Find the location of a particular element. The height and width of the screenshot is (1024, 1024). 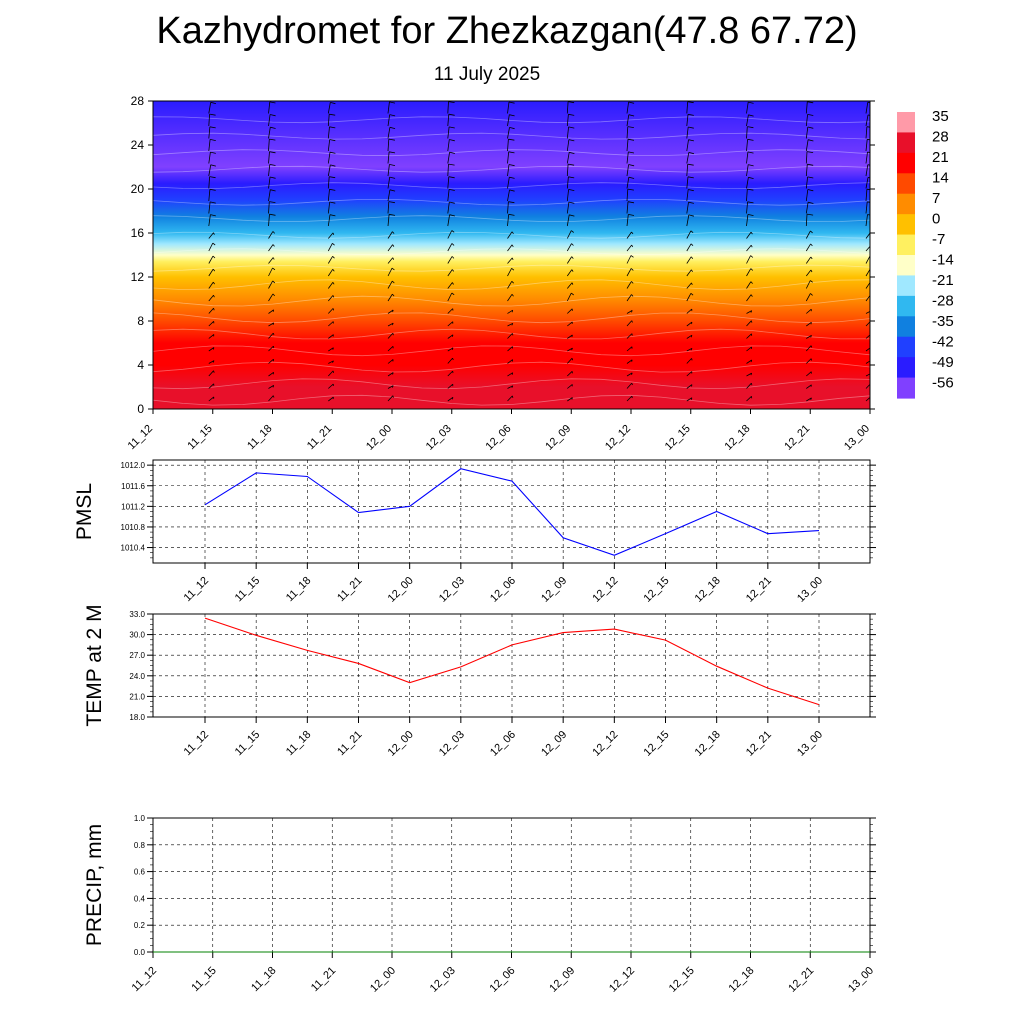

series-line is located at coordinates (512, 661).